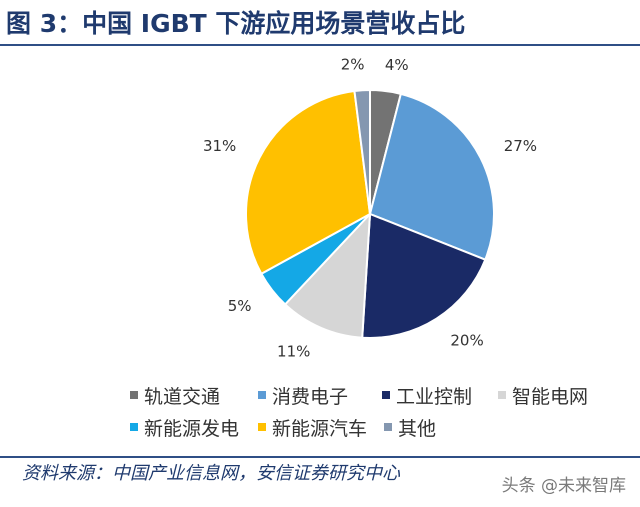 The image size is (640, 507). Describe the element at coordinates (397, 65) in the screenshot. I see `slice-1-value-label: 4%` at that location.